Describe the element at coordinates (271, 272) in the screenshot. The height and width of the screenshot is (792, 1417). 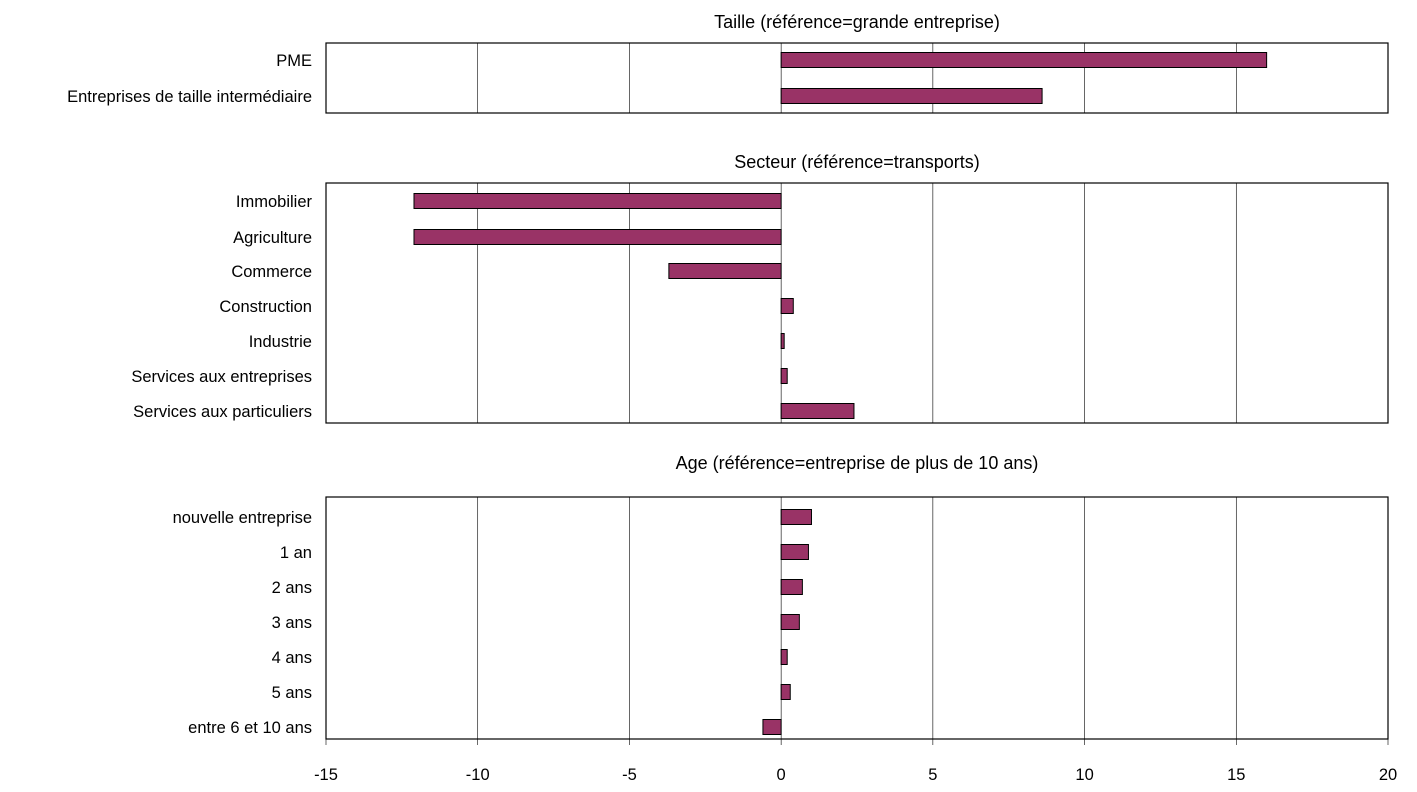
I see `category-label: Commerce` at that location.